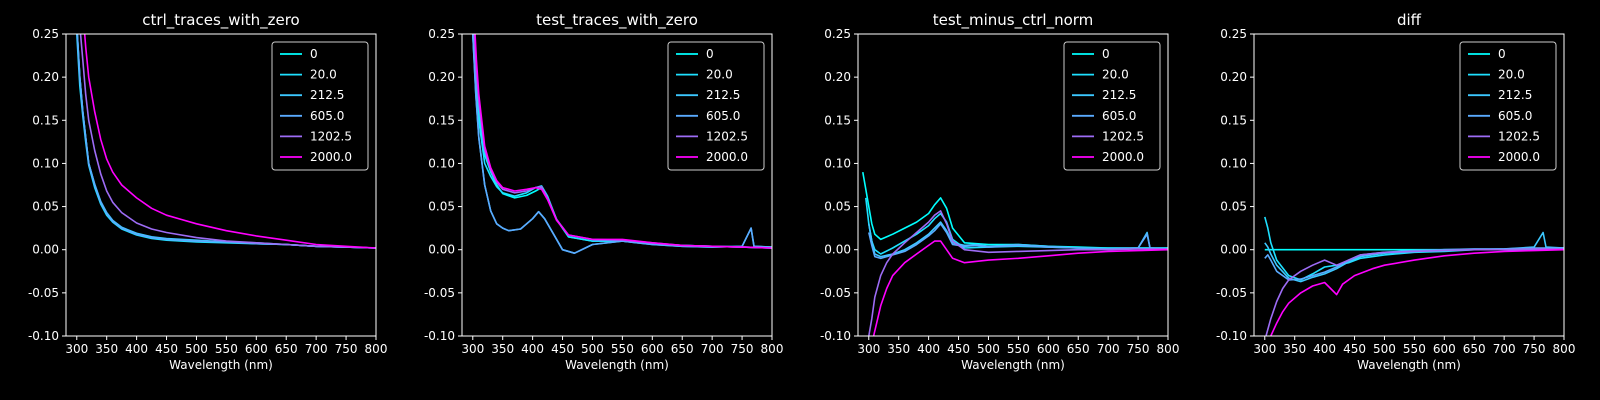 The width and height of the screenshot is (1600, 400). Describe the element at coordinates (617, 20) in the screenshot. I see `chart-title: test_traces_with_zero` at that location.